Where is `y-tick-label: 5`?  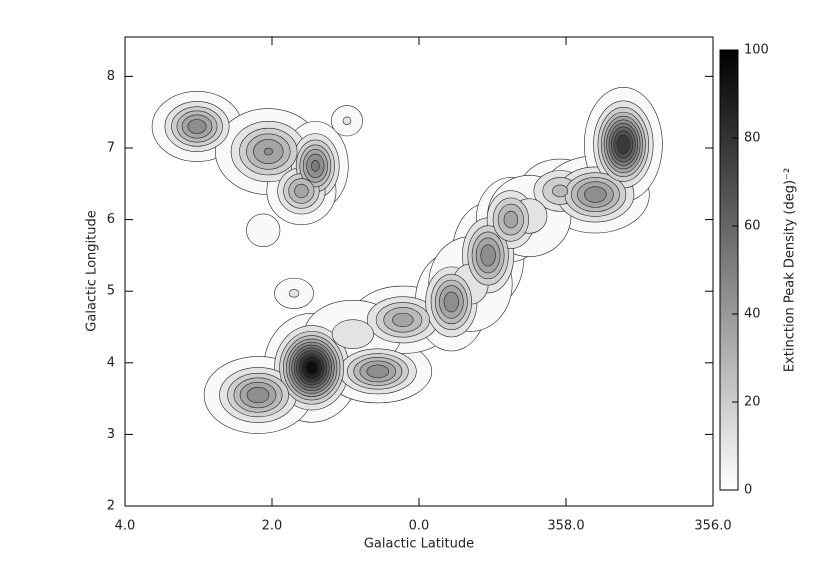 y-tick-label: 5 is located at coordinates (111, 291).